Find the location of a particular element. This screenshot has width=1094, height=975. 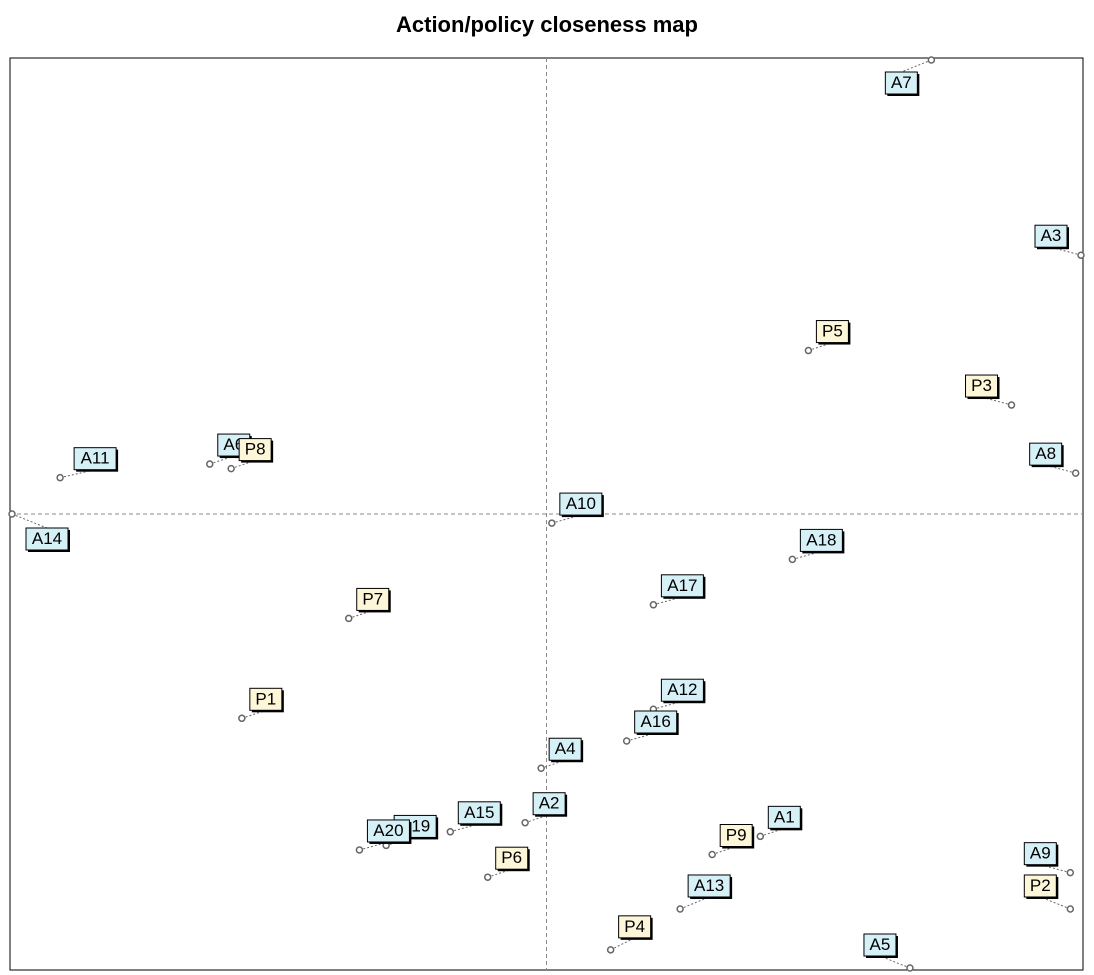

point-label: P8 is located at coordinates (255, 449).